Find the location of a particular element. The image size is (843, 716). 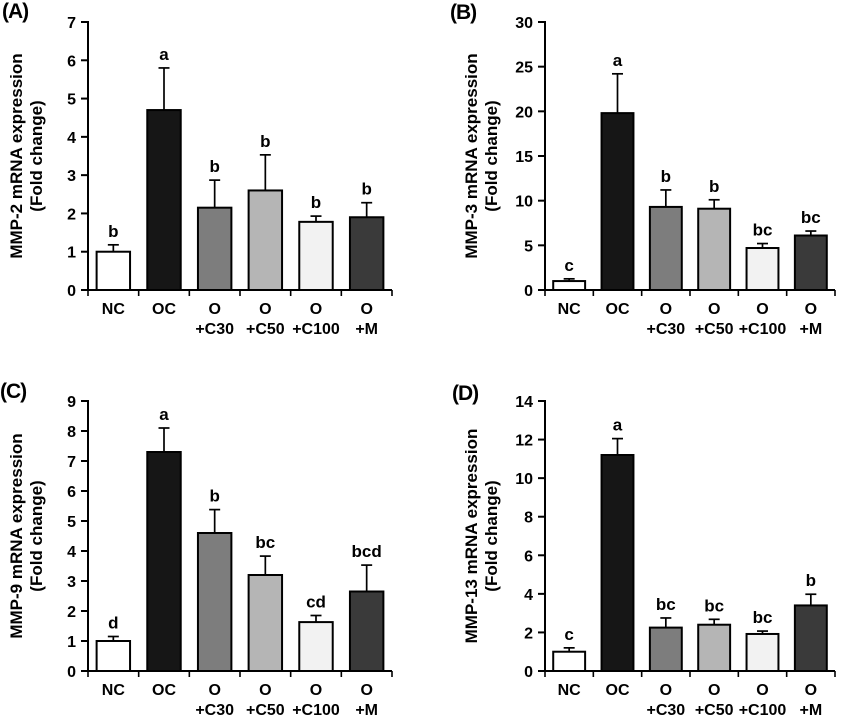

y-tick-label: 25 is located at coordinates (524, 68).